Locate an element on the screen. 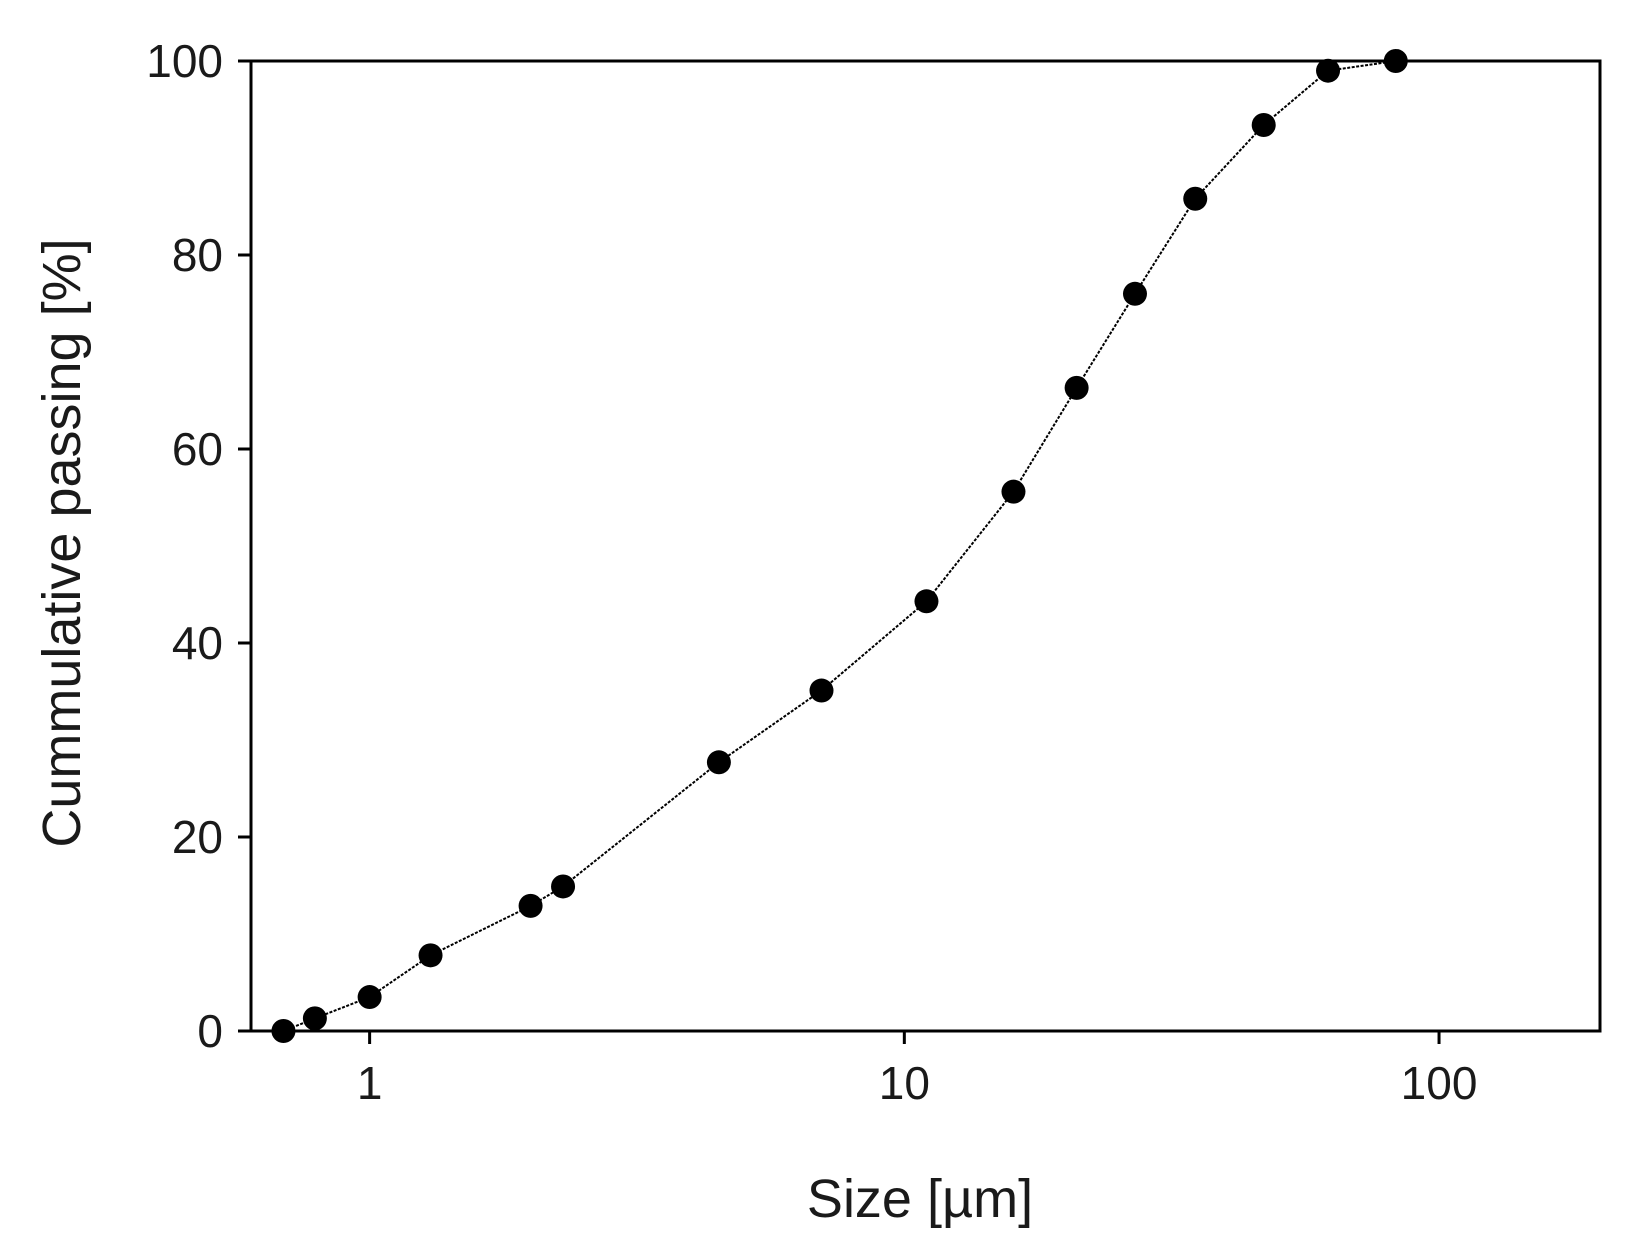 This screenshot has width=1626, height=1251. x-tick-label: 1 is located at coordinates (370, 1083).